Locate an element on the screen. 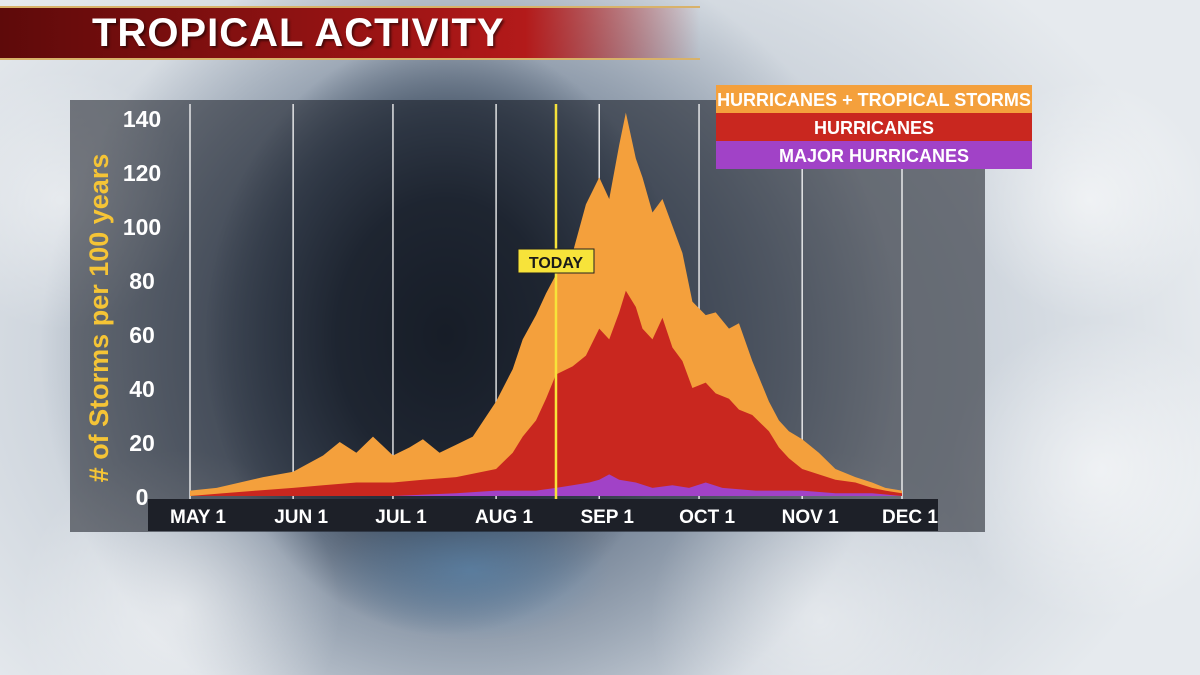 The image size is (1200, 675). x-tick-label-jun-1: JUN 1 is located at coordinates (301, 517).